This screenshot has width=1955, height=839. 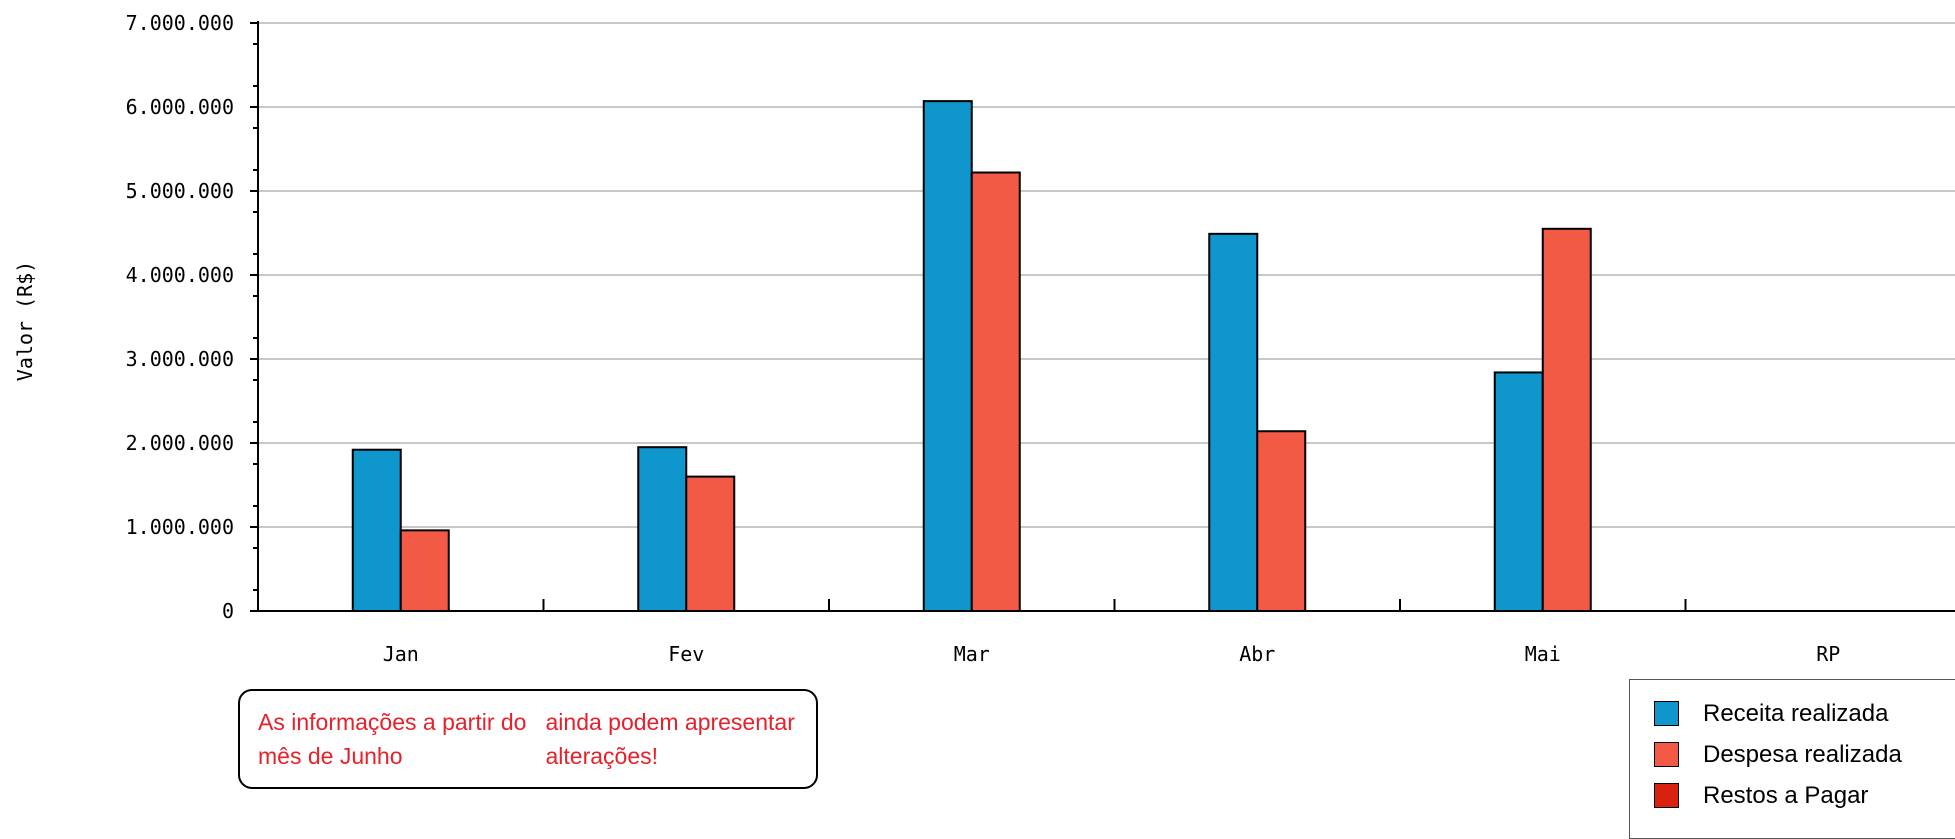 I want to click on y-tick-label: 4.000.000, so click(x=180, y=275).